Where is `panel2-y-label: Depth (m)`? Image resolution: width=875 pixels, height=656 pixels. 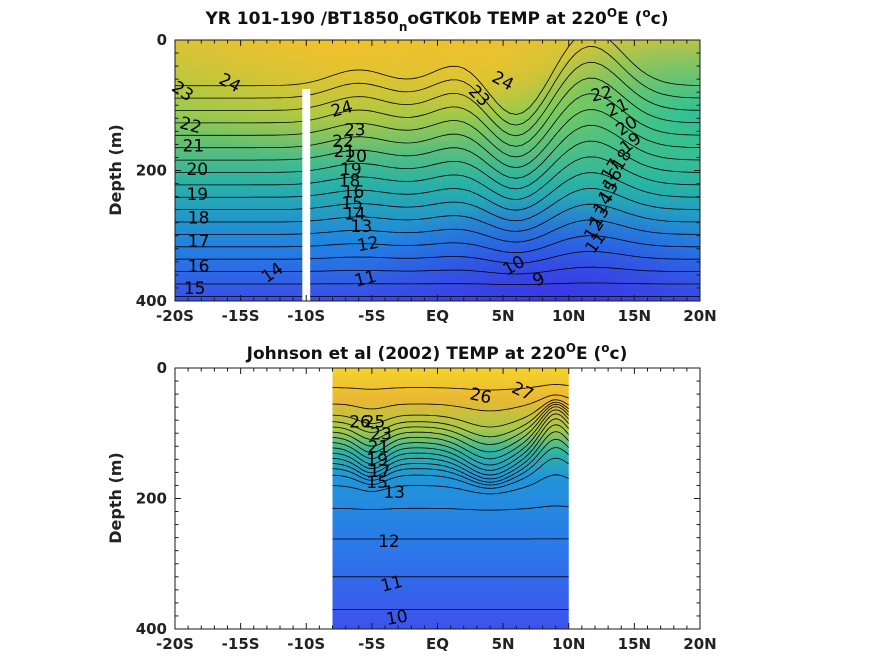
panel2-y-label: Depth (m) is located at coordinates (115, 498).